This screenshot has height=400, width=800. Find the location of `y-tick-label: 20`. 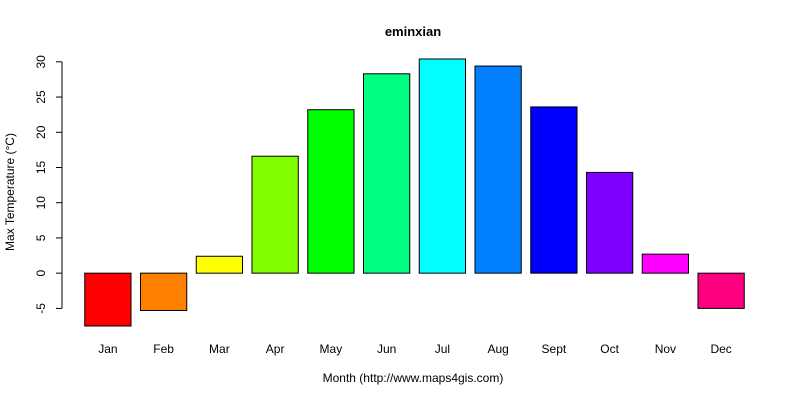

y-tick-label: 20 is located at coordinates (41, 132).